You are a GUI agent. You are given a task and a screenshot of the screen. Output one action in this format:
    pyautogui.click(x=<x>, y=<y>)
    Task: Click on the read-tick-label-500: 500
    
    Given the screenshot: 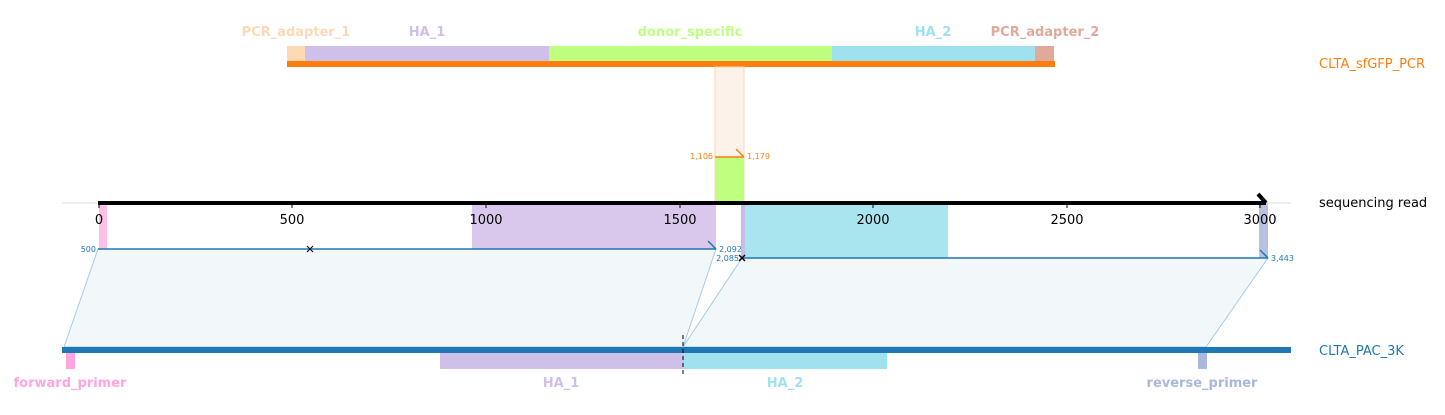 What is the action you would take?
    pyautogui.click(x=292, y=220)
    